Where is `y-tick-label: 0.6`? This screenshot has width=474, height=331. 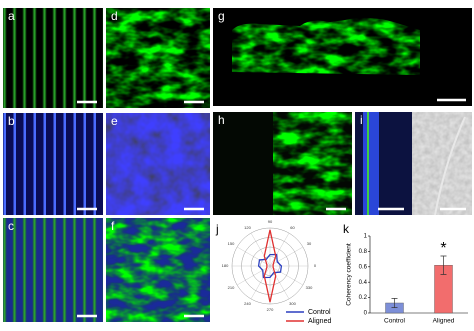 y-tick-label: 0.6 is located at coordinates (363, 267).